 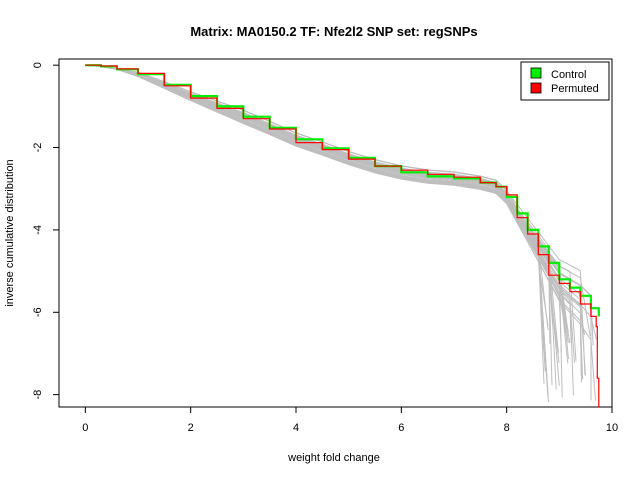 What do you see at coordinates (401, 428) in the screenshot?
I see `x-tick-label: 6` at bounding box center [401, 428].